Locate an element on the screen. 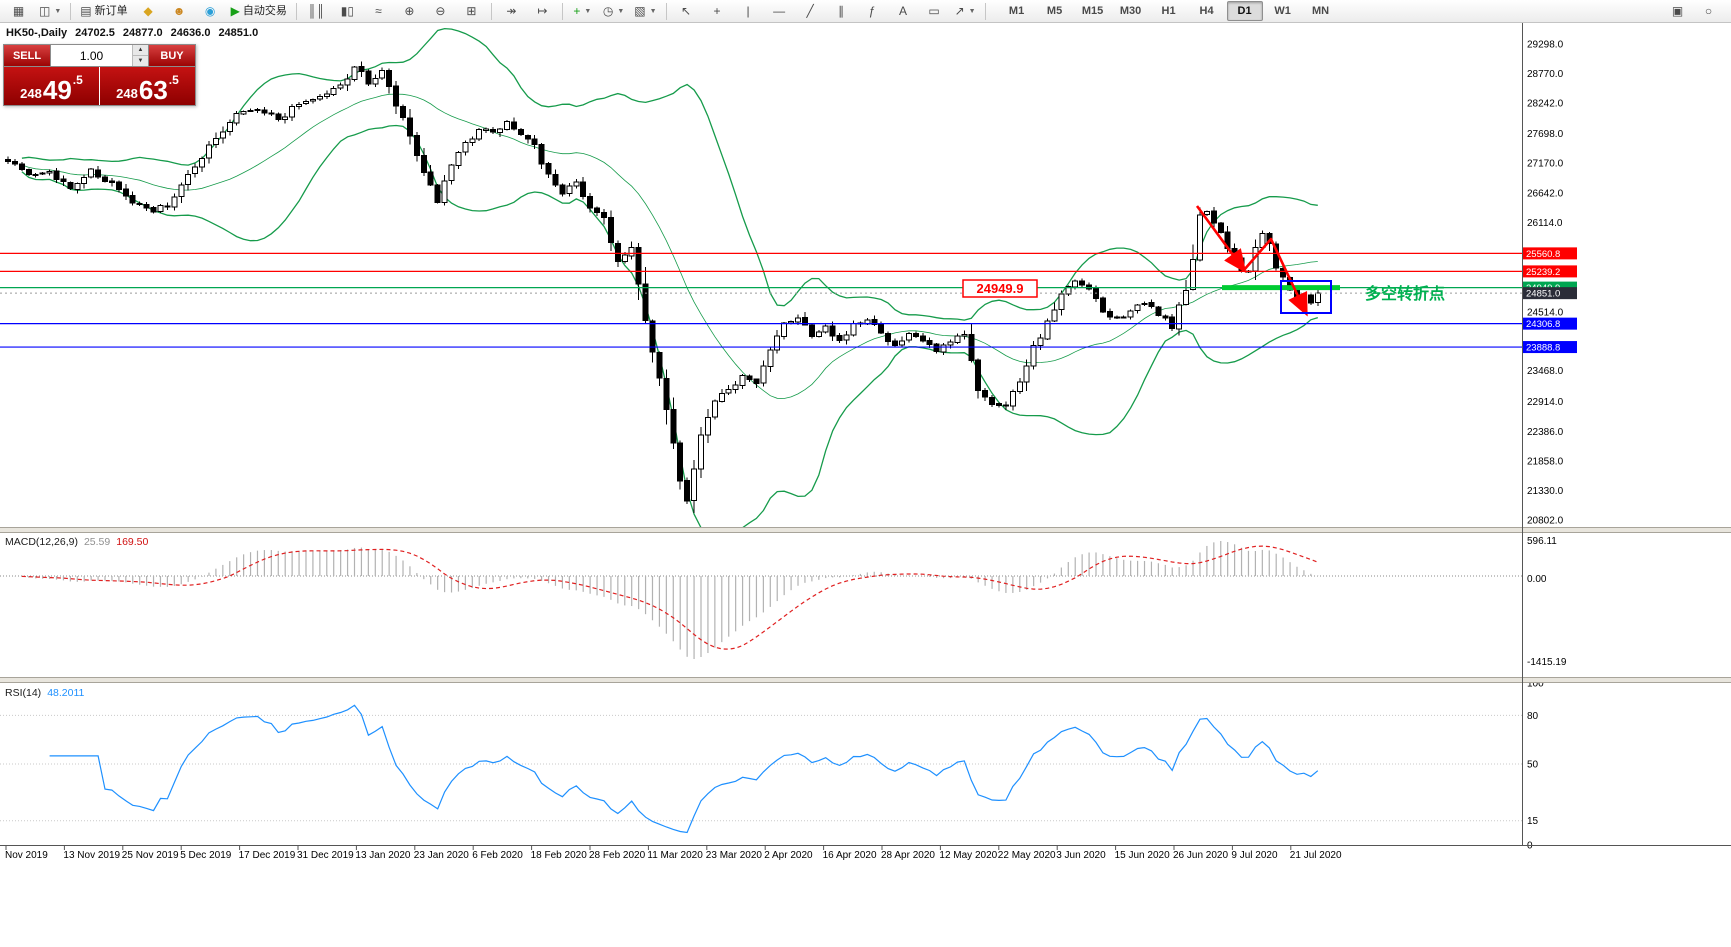 The height and width of the screenshot is (947, 1731). zoom-in-button: ⊕ is located at coordinates (409, 11).